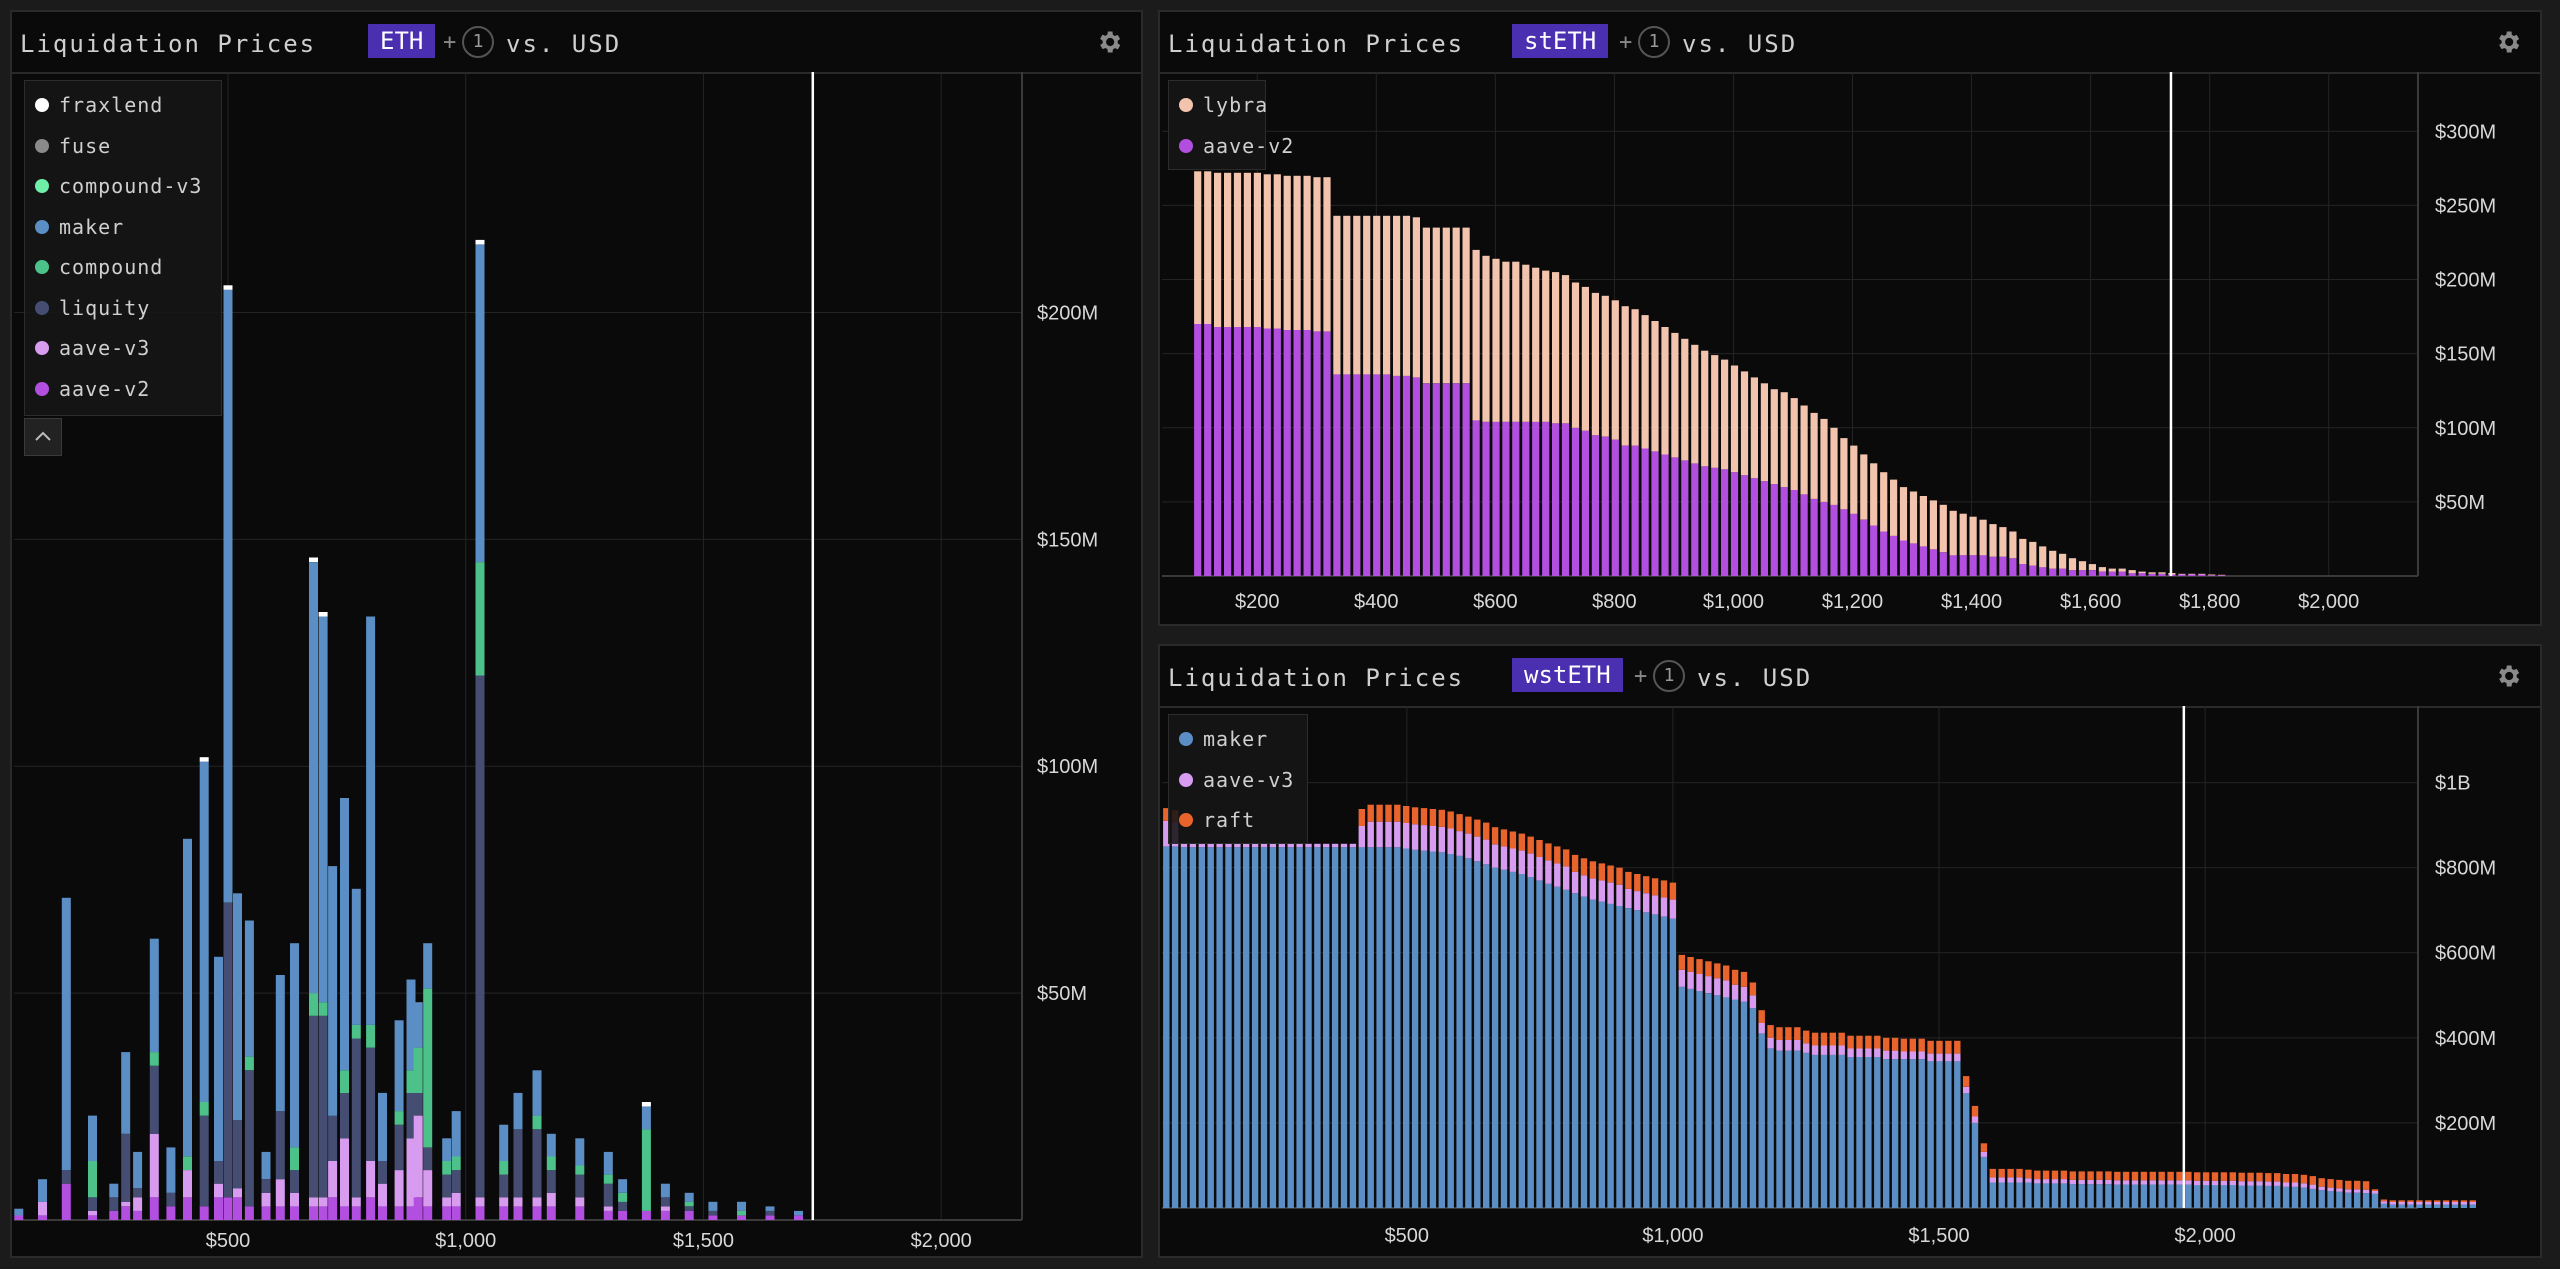  Describe the element at coordinates (123, 267) in the screenshot. I see `legend-item-compound: compound` at that location.